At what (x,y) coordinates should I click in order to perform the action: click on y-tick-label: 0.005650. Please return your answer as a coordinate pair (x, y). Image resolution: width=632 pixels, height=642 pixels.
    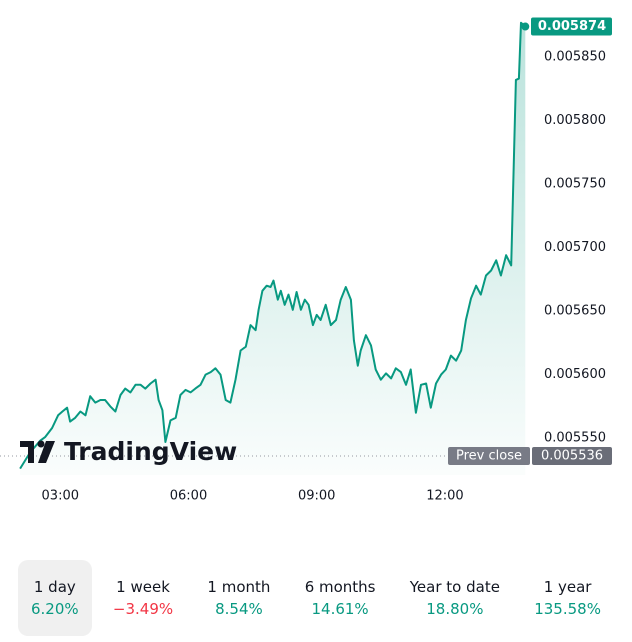
    Looking at the image, I should click on (575, 311).